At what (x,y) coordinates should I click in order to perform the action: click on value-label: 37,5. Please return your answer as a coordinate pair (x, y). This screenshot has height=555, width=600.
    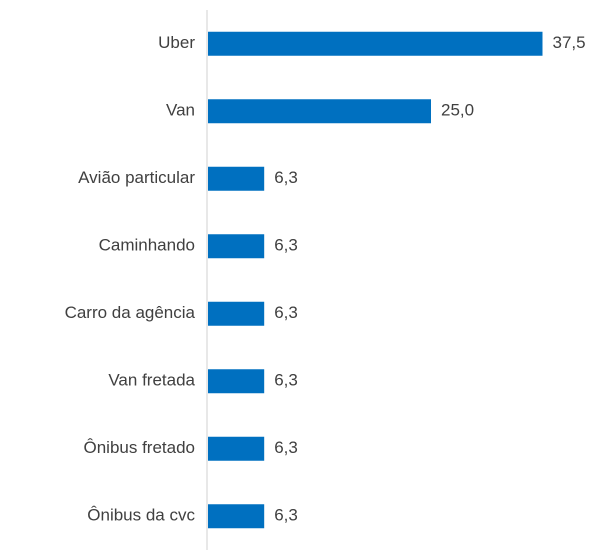
    Looking at the image, I should click on (569, 42).